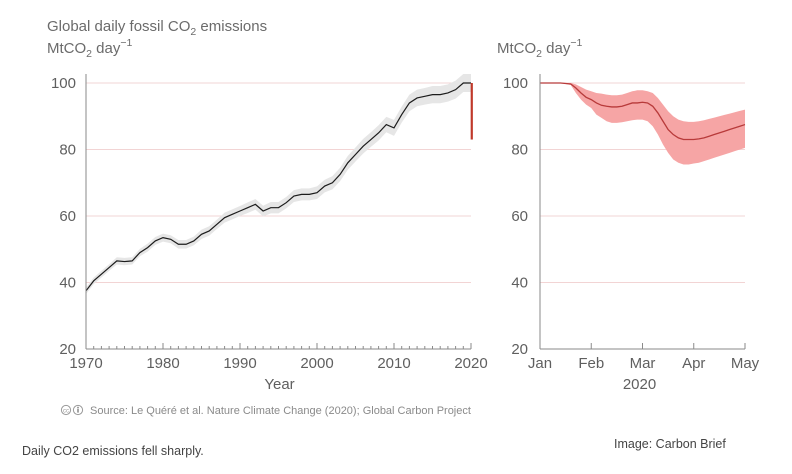 The image size is (792, 474). What do you see at coordinates (67, 349) in the screenshot?
I see `left-y-tick-label: 20` at bounding box center [67, 349].